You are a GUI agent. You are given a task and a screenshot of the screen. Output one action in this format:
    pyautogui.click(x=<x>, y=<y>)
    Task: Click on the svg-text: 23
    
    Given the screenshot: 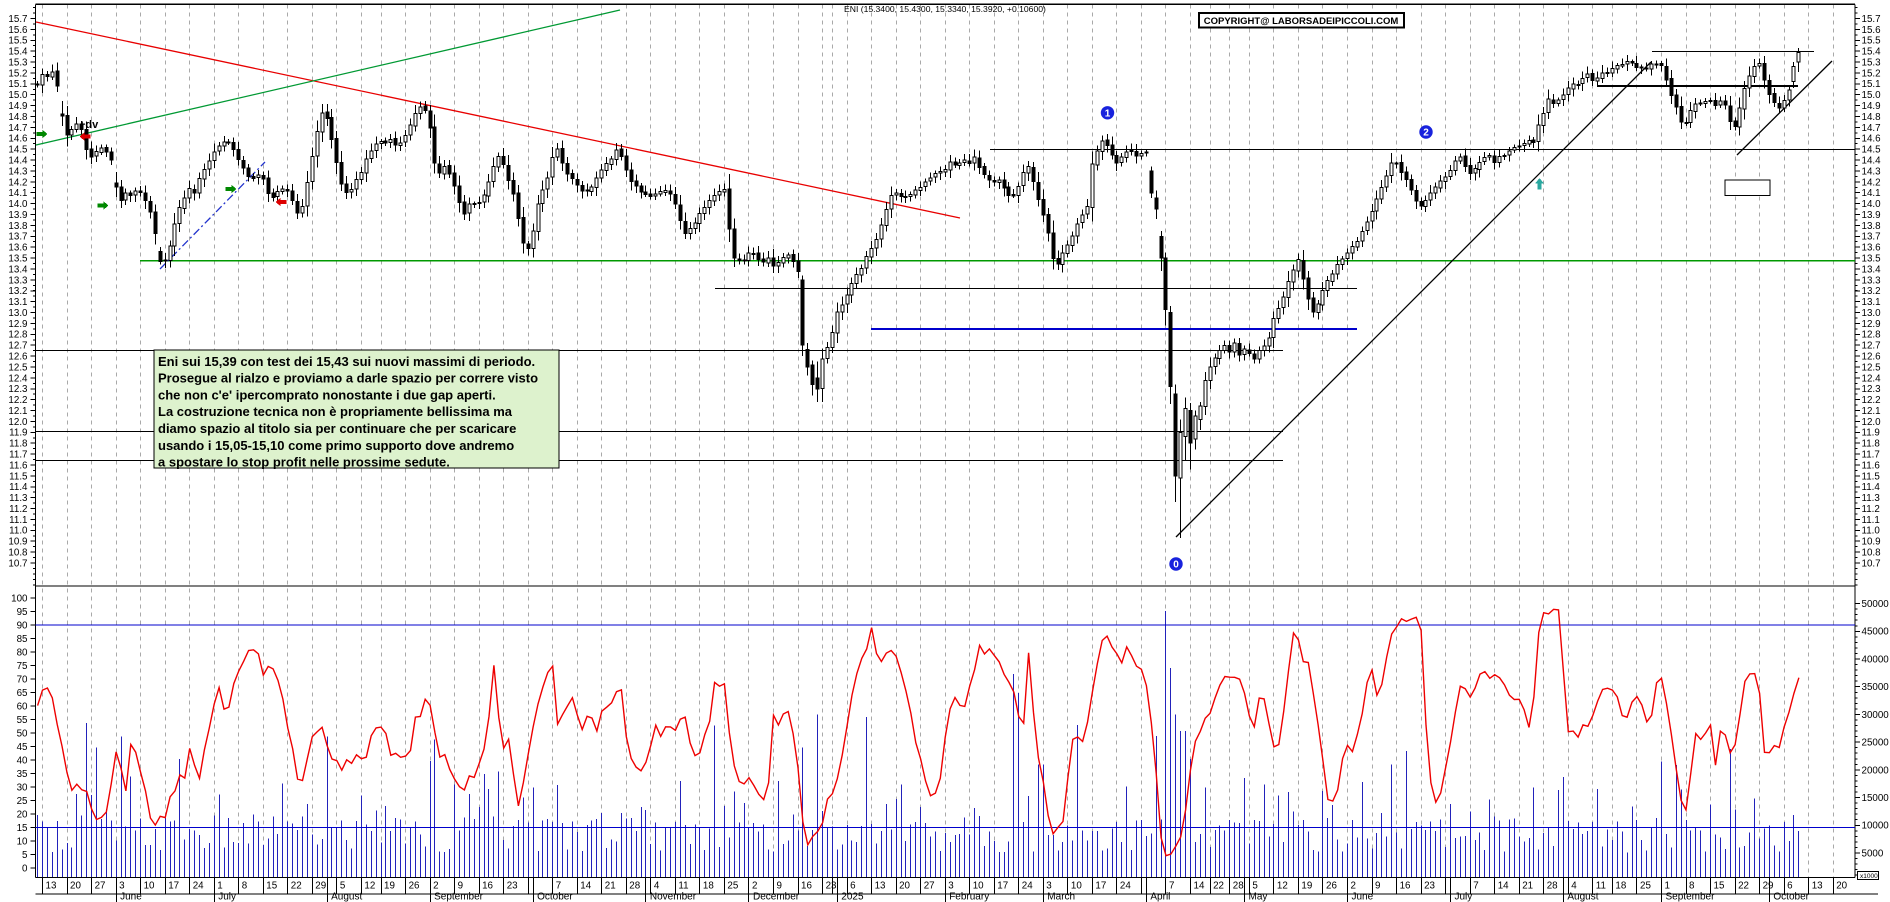 What is the action you would take?
    pyautogui.click(x=512, y=886)
    